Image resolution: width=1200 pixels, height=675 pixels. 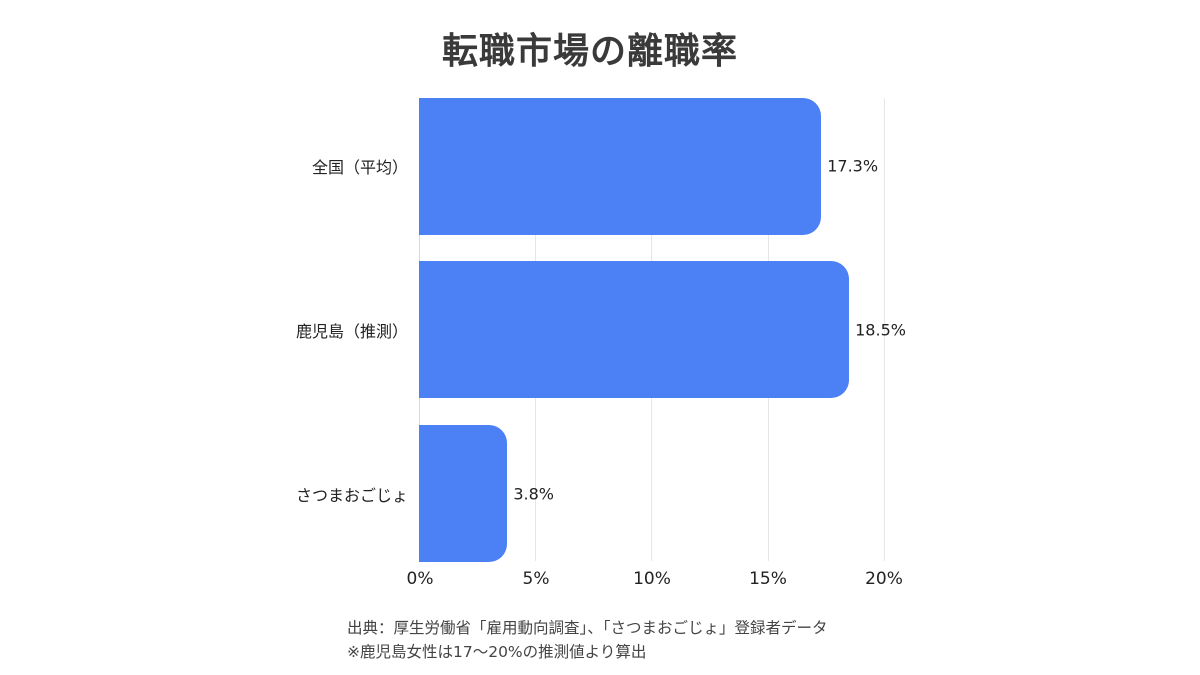 What do you see at coordinates (420, 579) in the screenshot?
I see `x-tick-label: 0%` at bounding box center [420, 579].